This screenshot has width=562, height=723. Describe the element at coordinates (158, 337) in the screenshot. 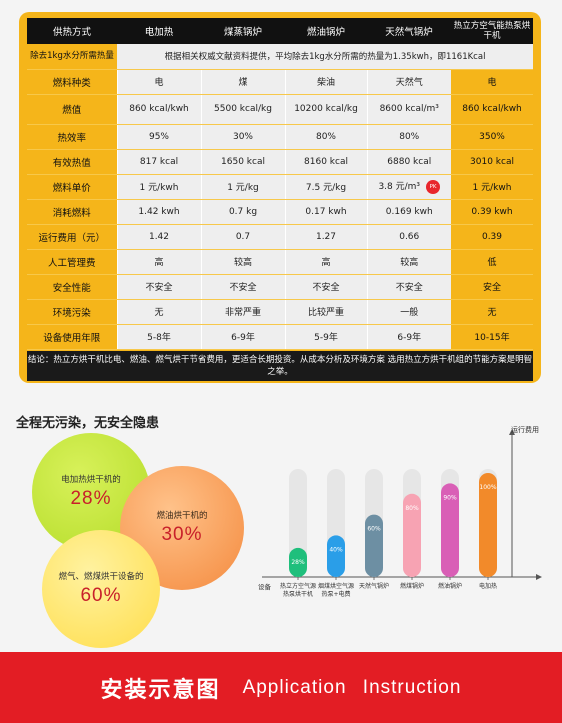

I see `table-cell: 5-8年` at that location.